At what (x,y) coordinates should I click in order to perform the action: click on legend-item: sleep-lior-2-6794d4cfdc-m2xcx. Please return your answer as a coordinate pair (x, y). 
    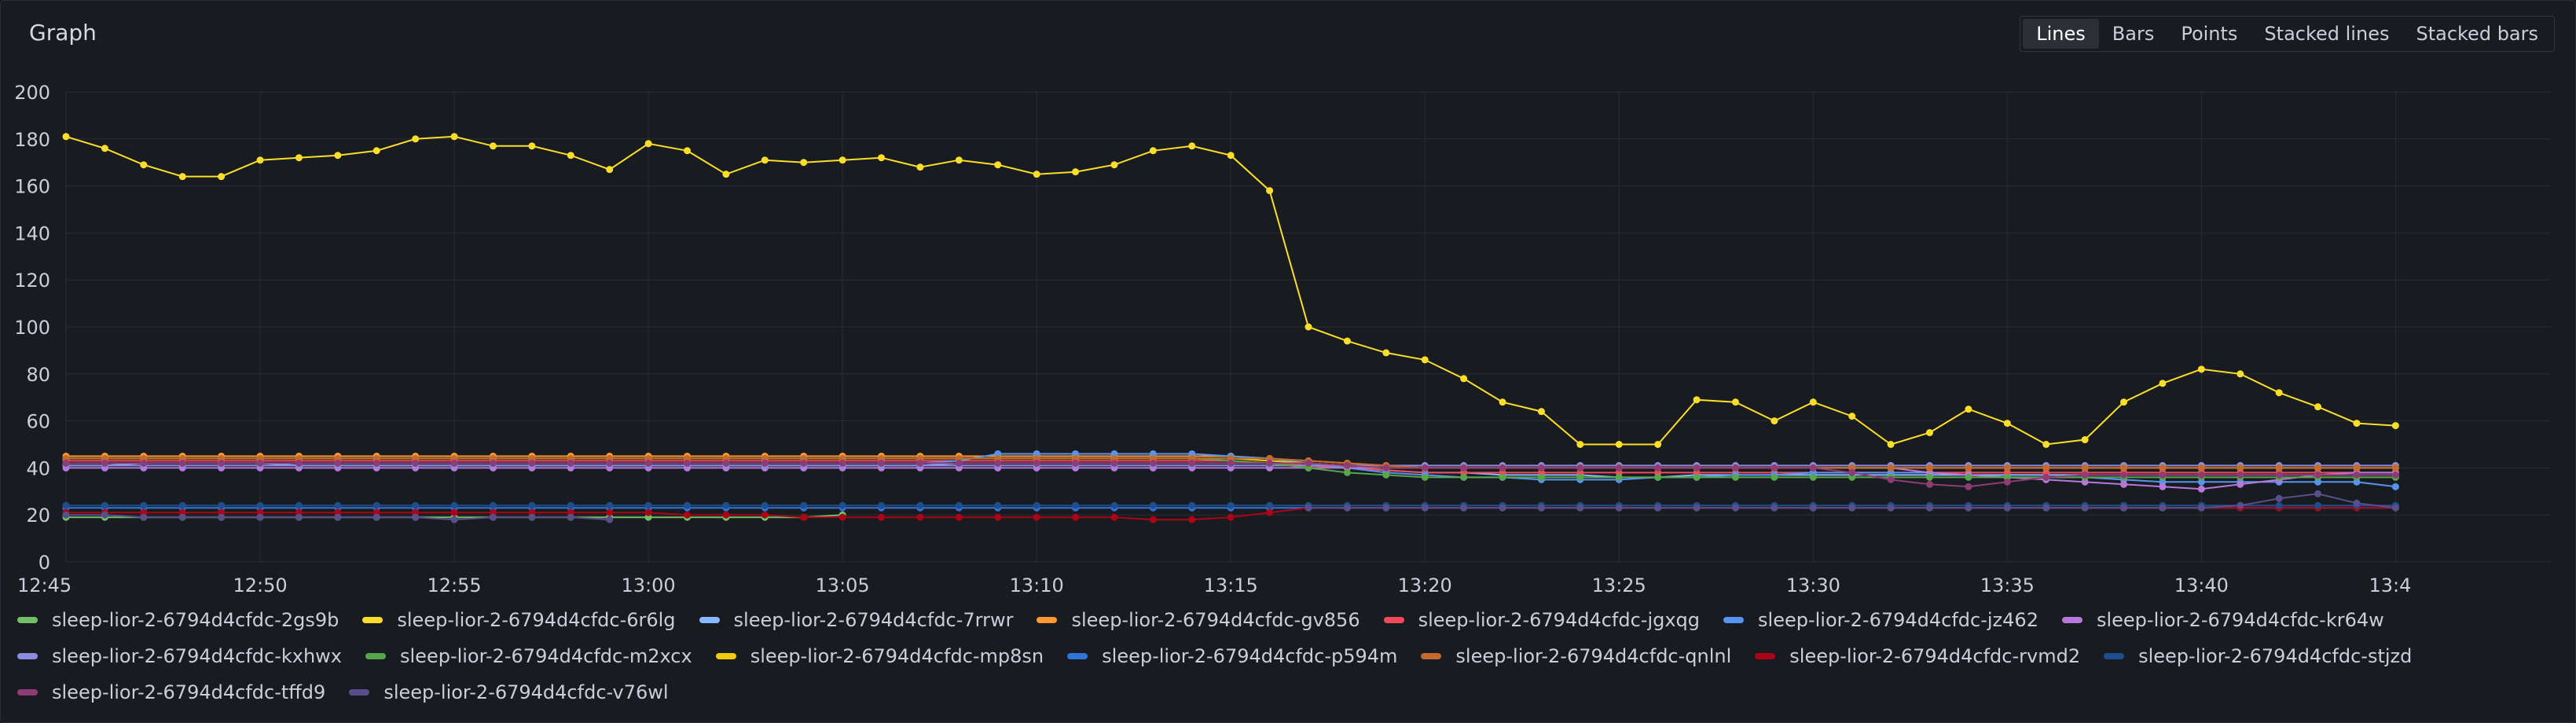
    Looking at the image, I should click on (528, 656).